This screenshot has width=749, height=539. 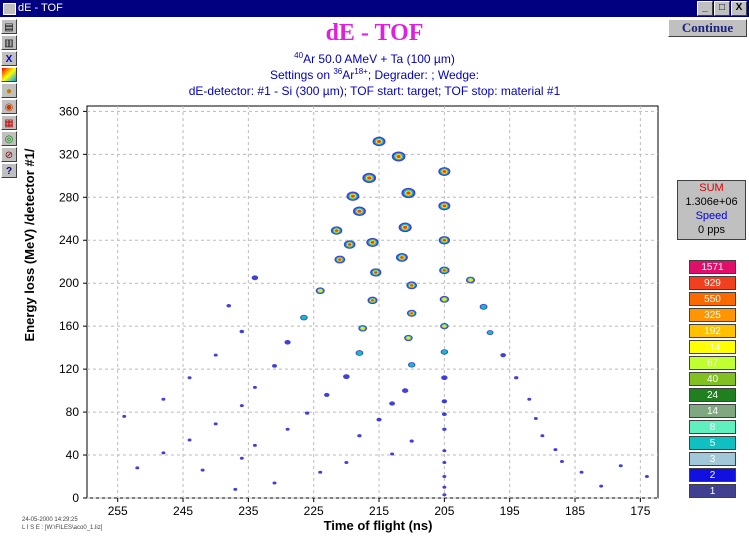 I want to click on grid-icon: ▦, so click(x=9, y=122).